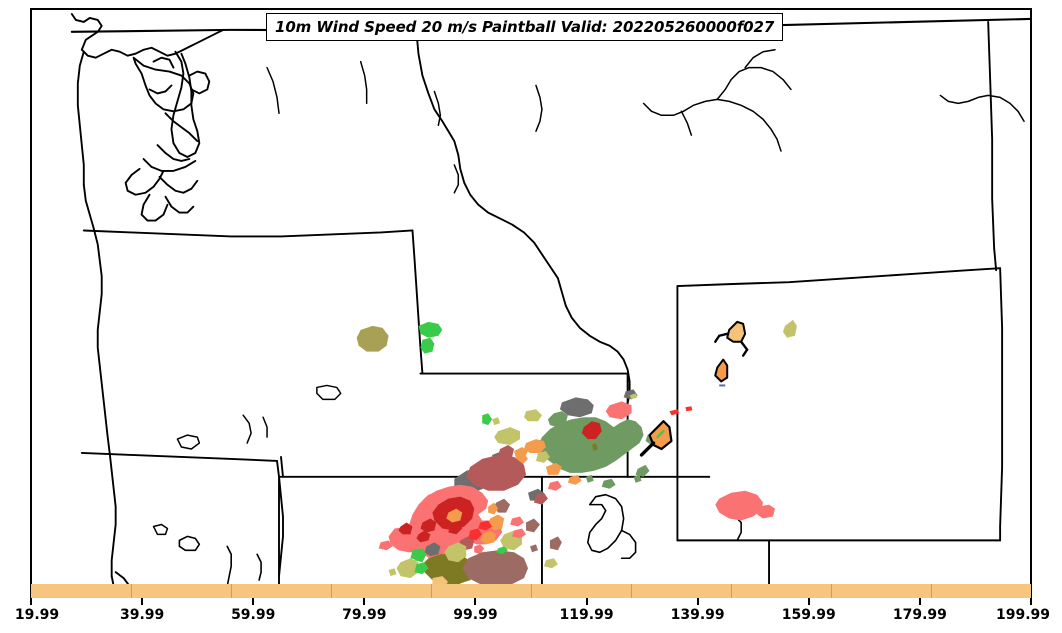 This screenshot has width=1062, height=633. What do you see at coordinates (586, 615) in the screenshot?
I see `x-tick-label: 119.99` at bounding box center [586, 615].